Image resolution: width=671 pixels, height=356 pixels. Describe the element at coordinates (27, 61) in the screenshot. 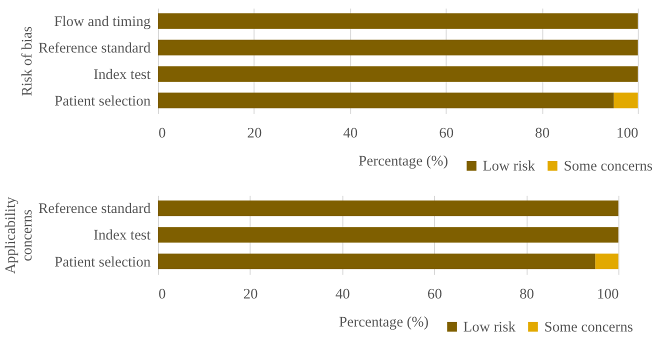

I see `y-axis-title: Risk of bias` at that location.